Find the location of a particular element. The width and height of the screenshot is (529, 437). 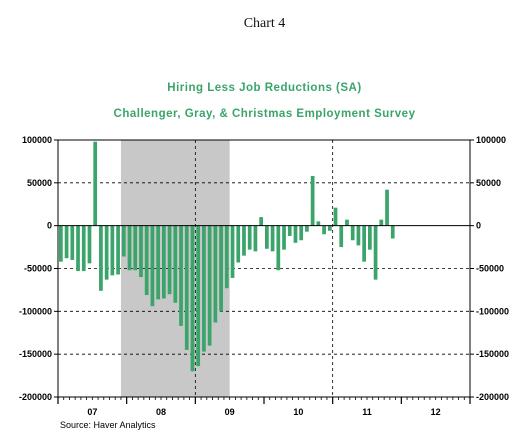

x-tick-label: 08 is located at coordinates (161, 412).